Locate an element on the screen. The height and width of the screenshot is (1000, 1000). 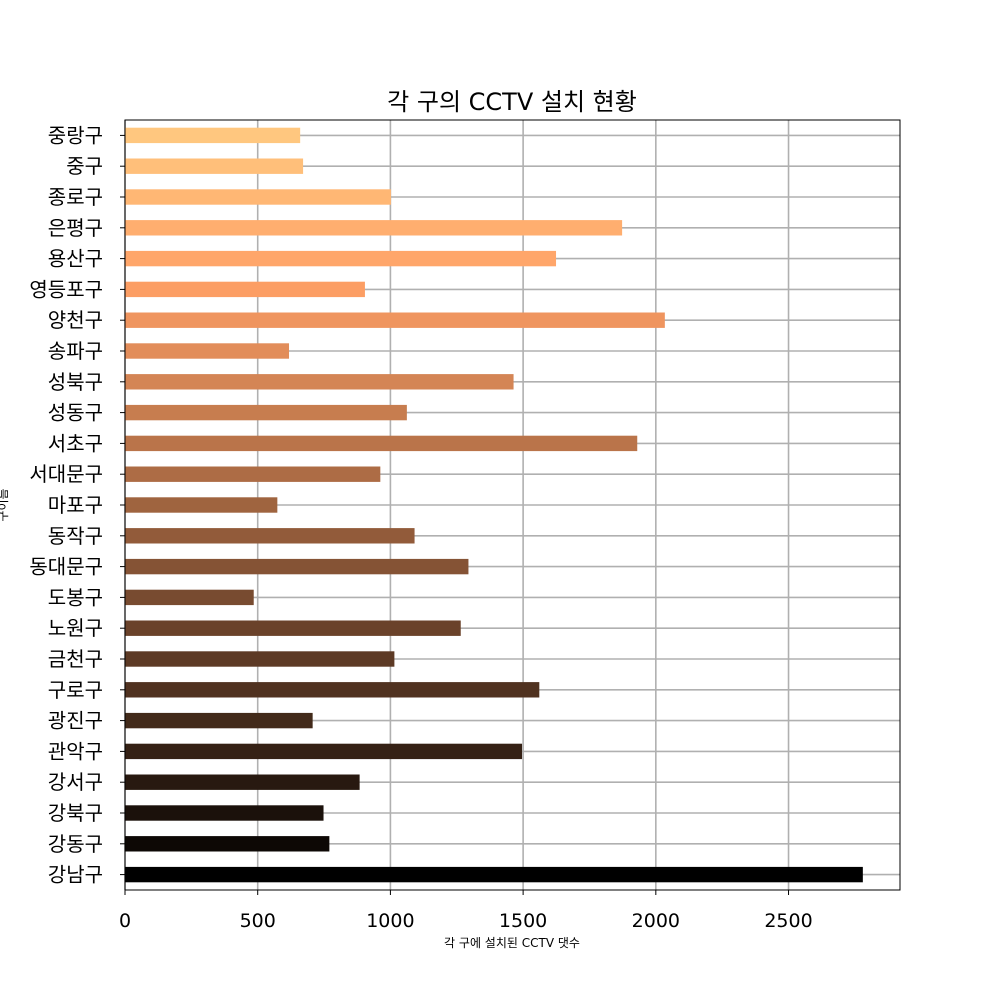
x-tick-label: 1000 is located at coordinates (390, 921).